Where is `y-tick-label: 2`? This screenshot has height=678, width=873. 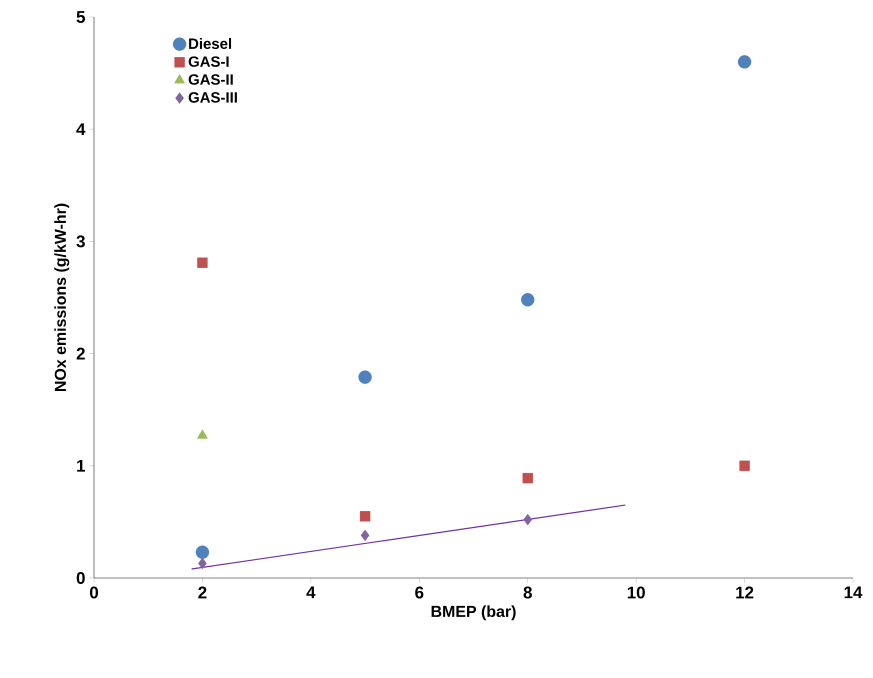
y-tick-label: 2 is located at coordinates (80, 354).